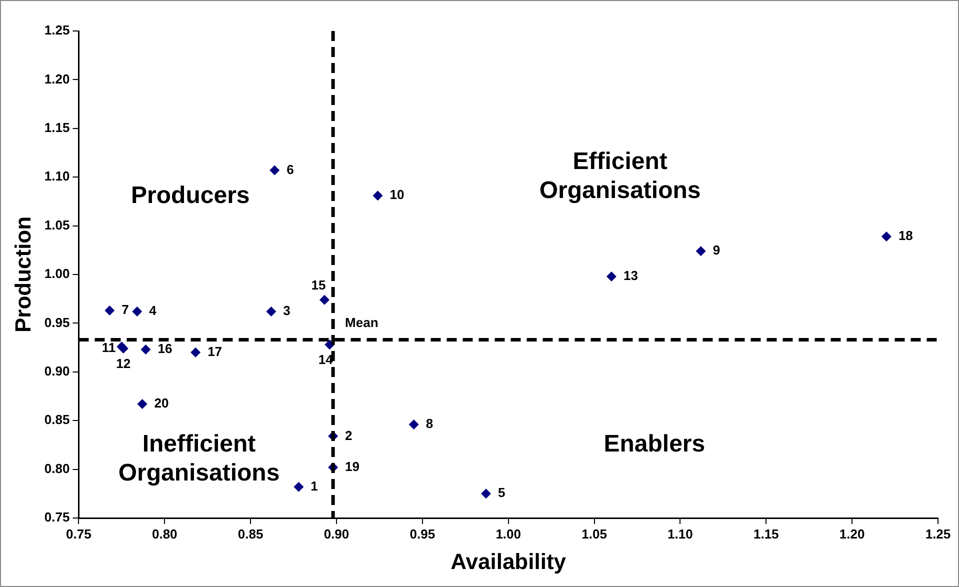 The image size is (959, 587). What do you see at coordinates (290, 169) in the screenshot?
I see `annotation: 6` at bounding box center [290, 169].